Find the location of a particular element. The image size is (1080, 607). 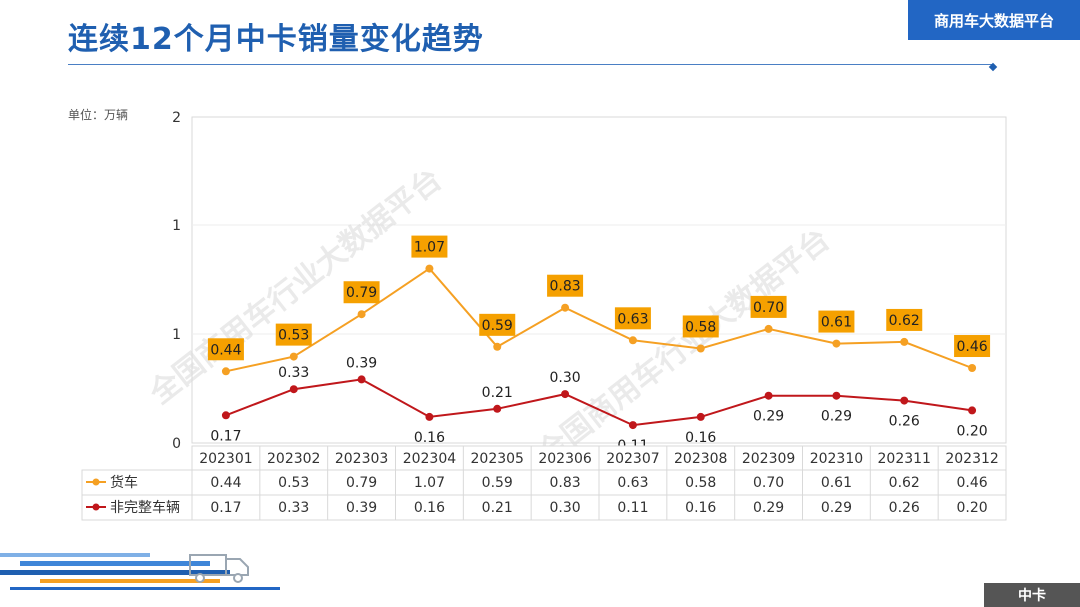

table-value-cell: 1.07 is located at coordinates (429, 483).